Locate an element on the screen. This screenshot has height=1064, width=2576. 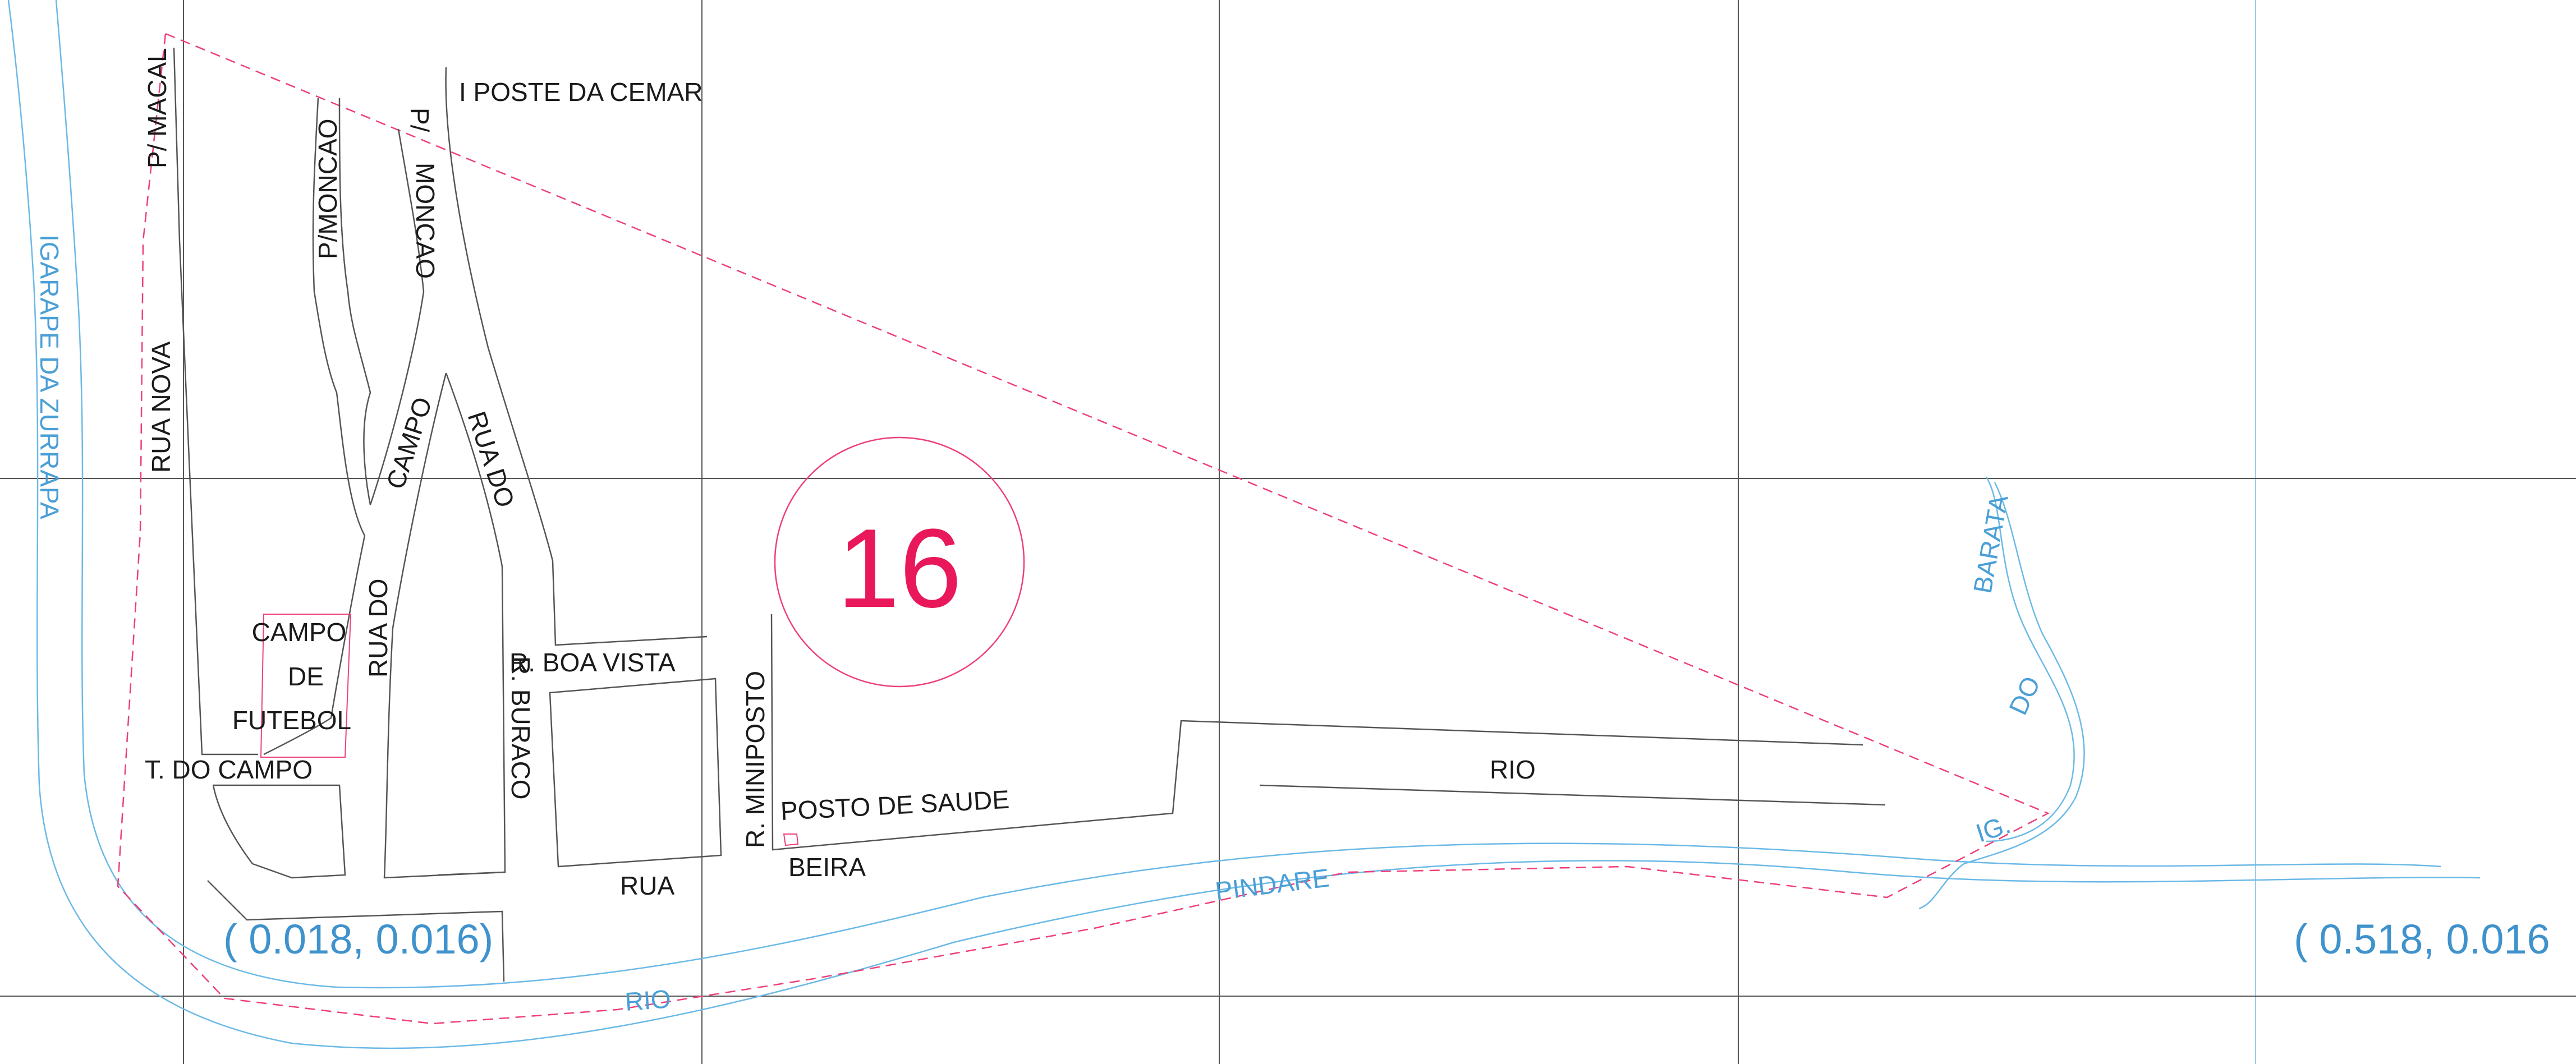
street-label-rio: RIO is located at coordinates (1513, 769).